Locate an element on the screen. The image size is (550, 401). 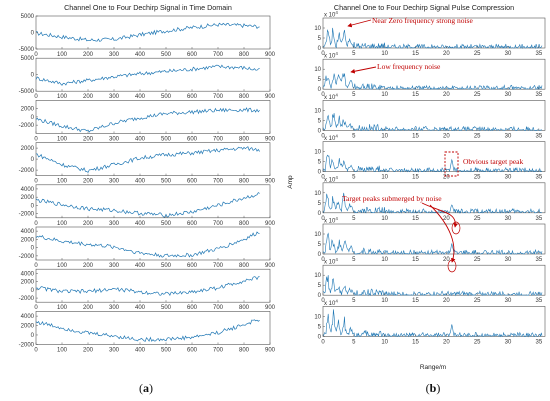
x-tick-label: 10 is located at coordinates (384, 136).